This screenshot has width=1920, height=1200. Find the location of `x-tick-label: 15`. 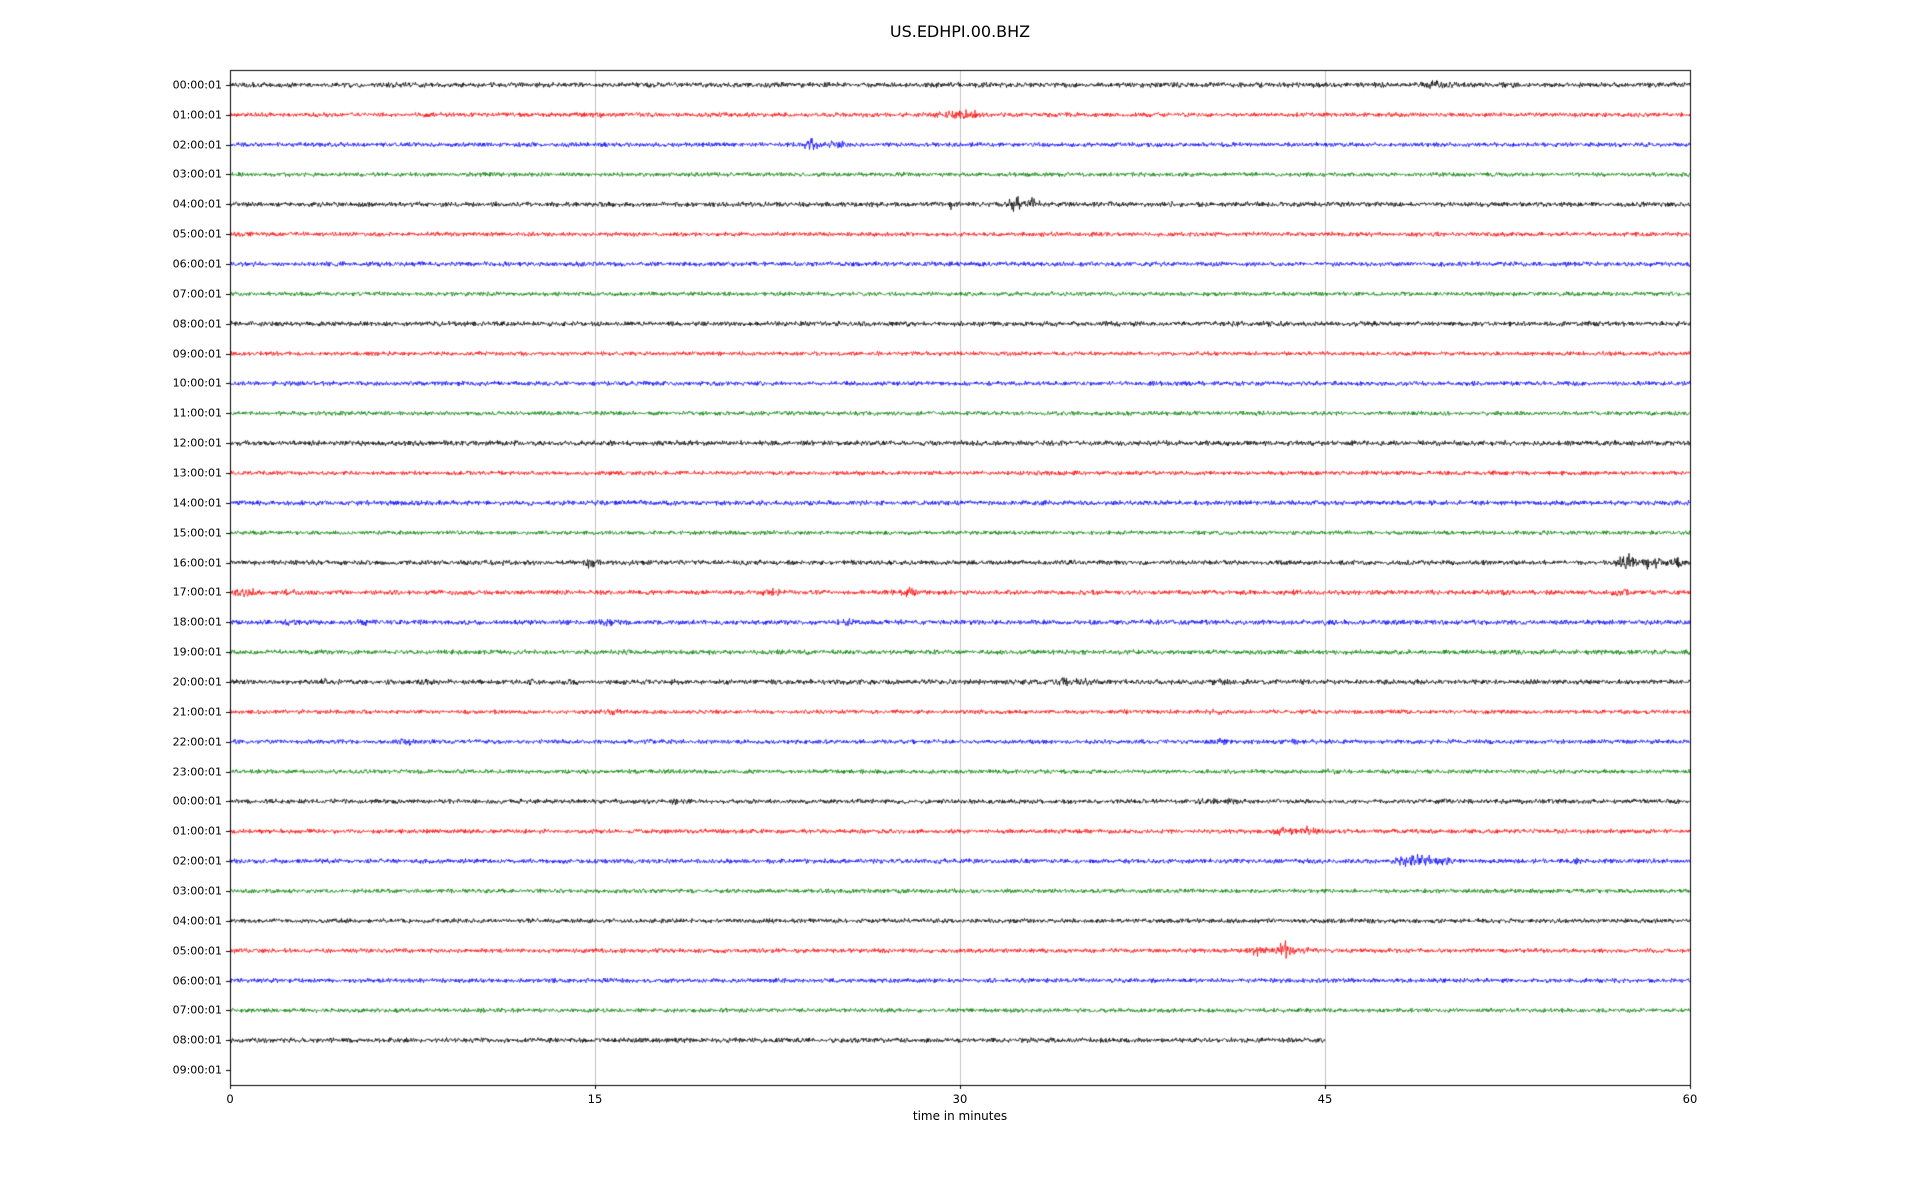

x-tick-label: 15 is located at coordinates (595, 1099).